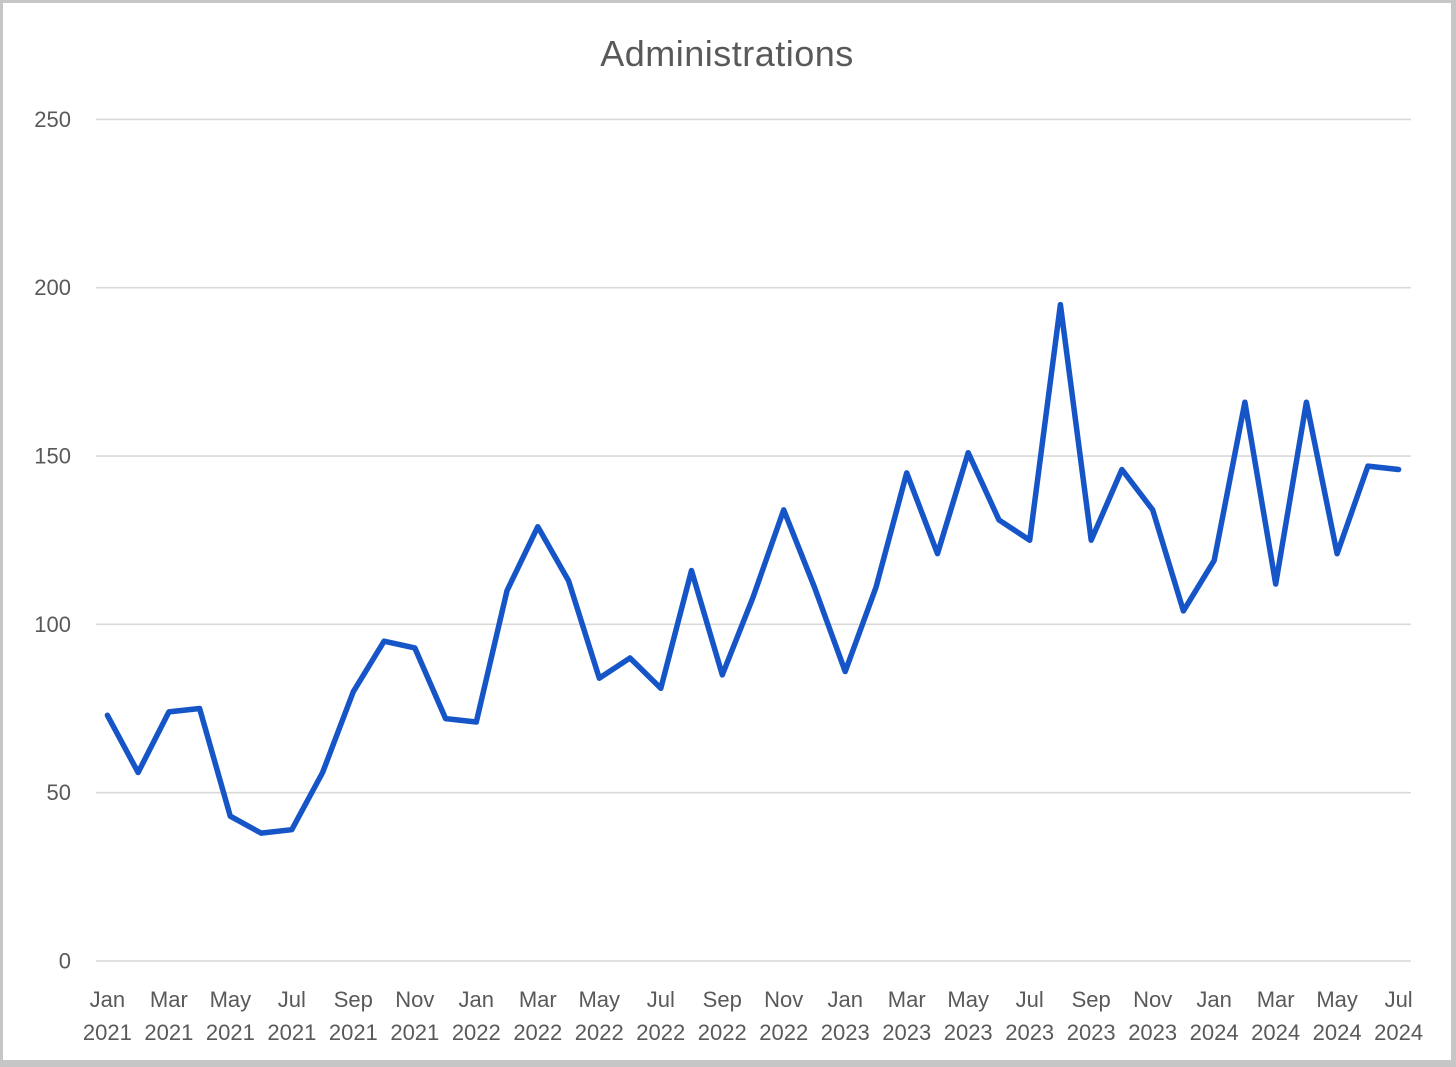  What do you see at coordinates (107, 1016) in the screenshot?
I see `x-axis-tick-label: Jan 2021` at bounding box center [107, 1016].